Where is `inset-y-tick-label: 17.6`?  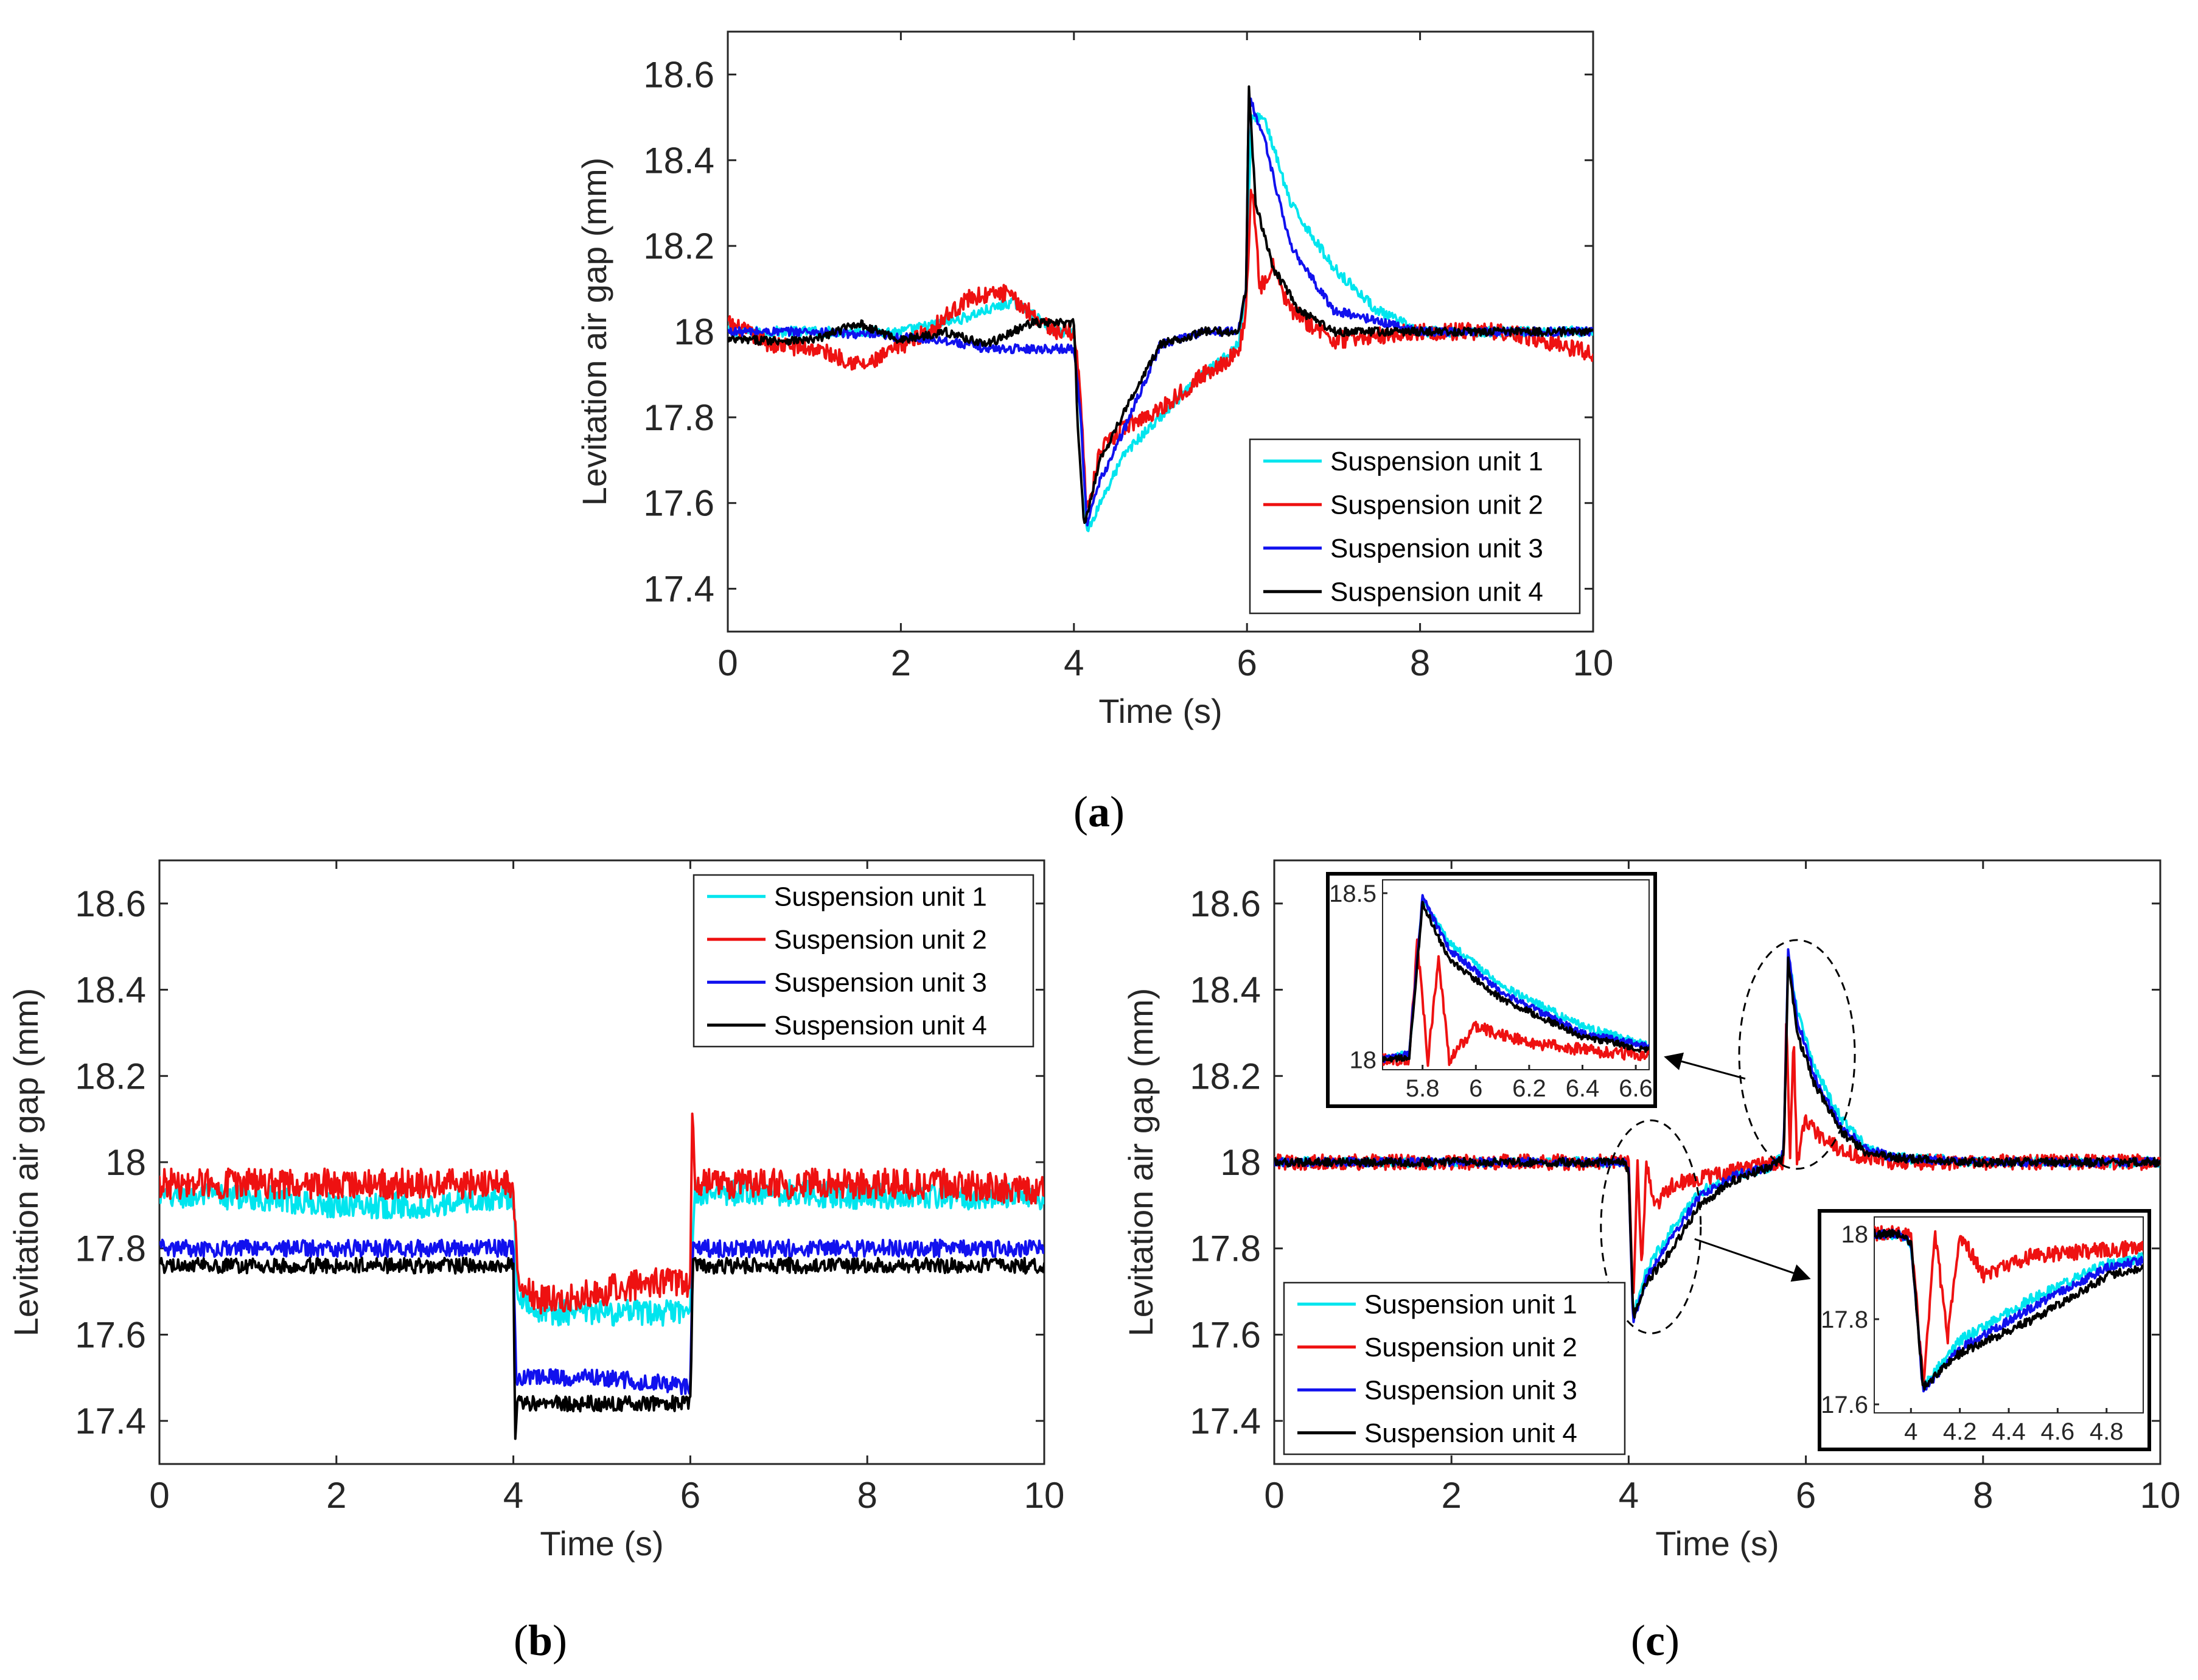
inset-y-tick-label: 17.6 is located at coordinates (1844, 1405).